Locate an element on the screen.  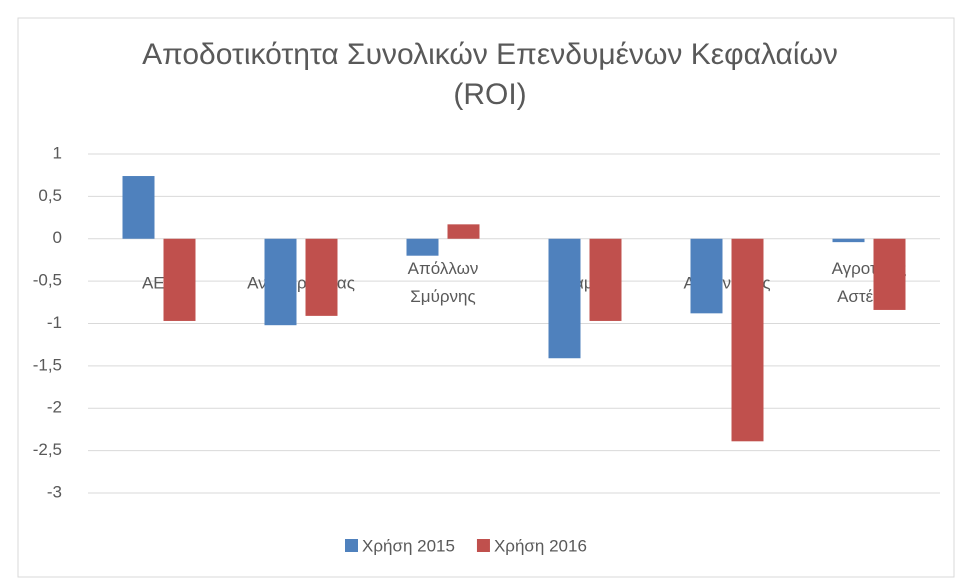
y-tick-label: -1,5 is located at coordinates (47, 364).